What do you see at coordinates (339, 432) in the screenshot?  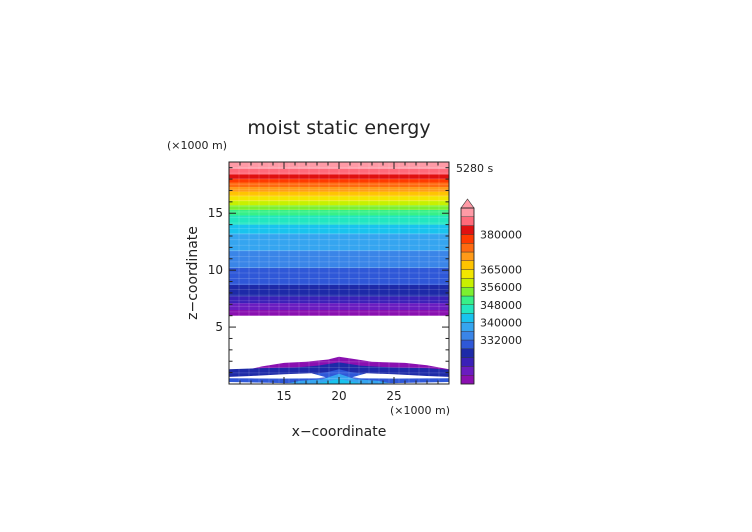 I see `x-axis-label: x−coordinate` at bounding box center [339, 432].